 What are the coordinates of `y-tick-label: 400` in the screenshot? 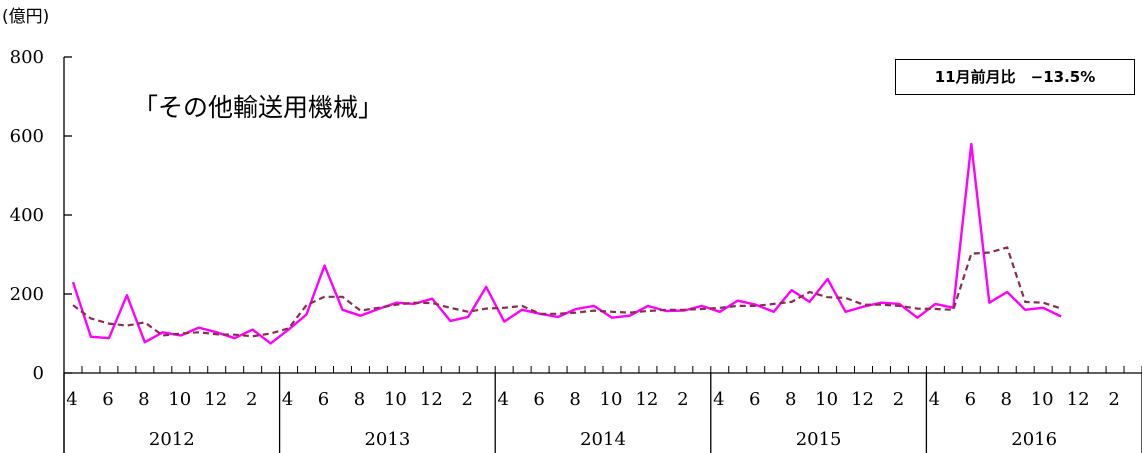 It's located at (27, 215).